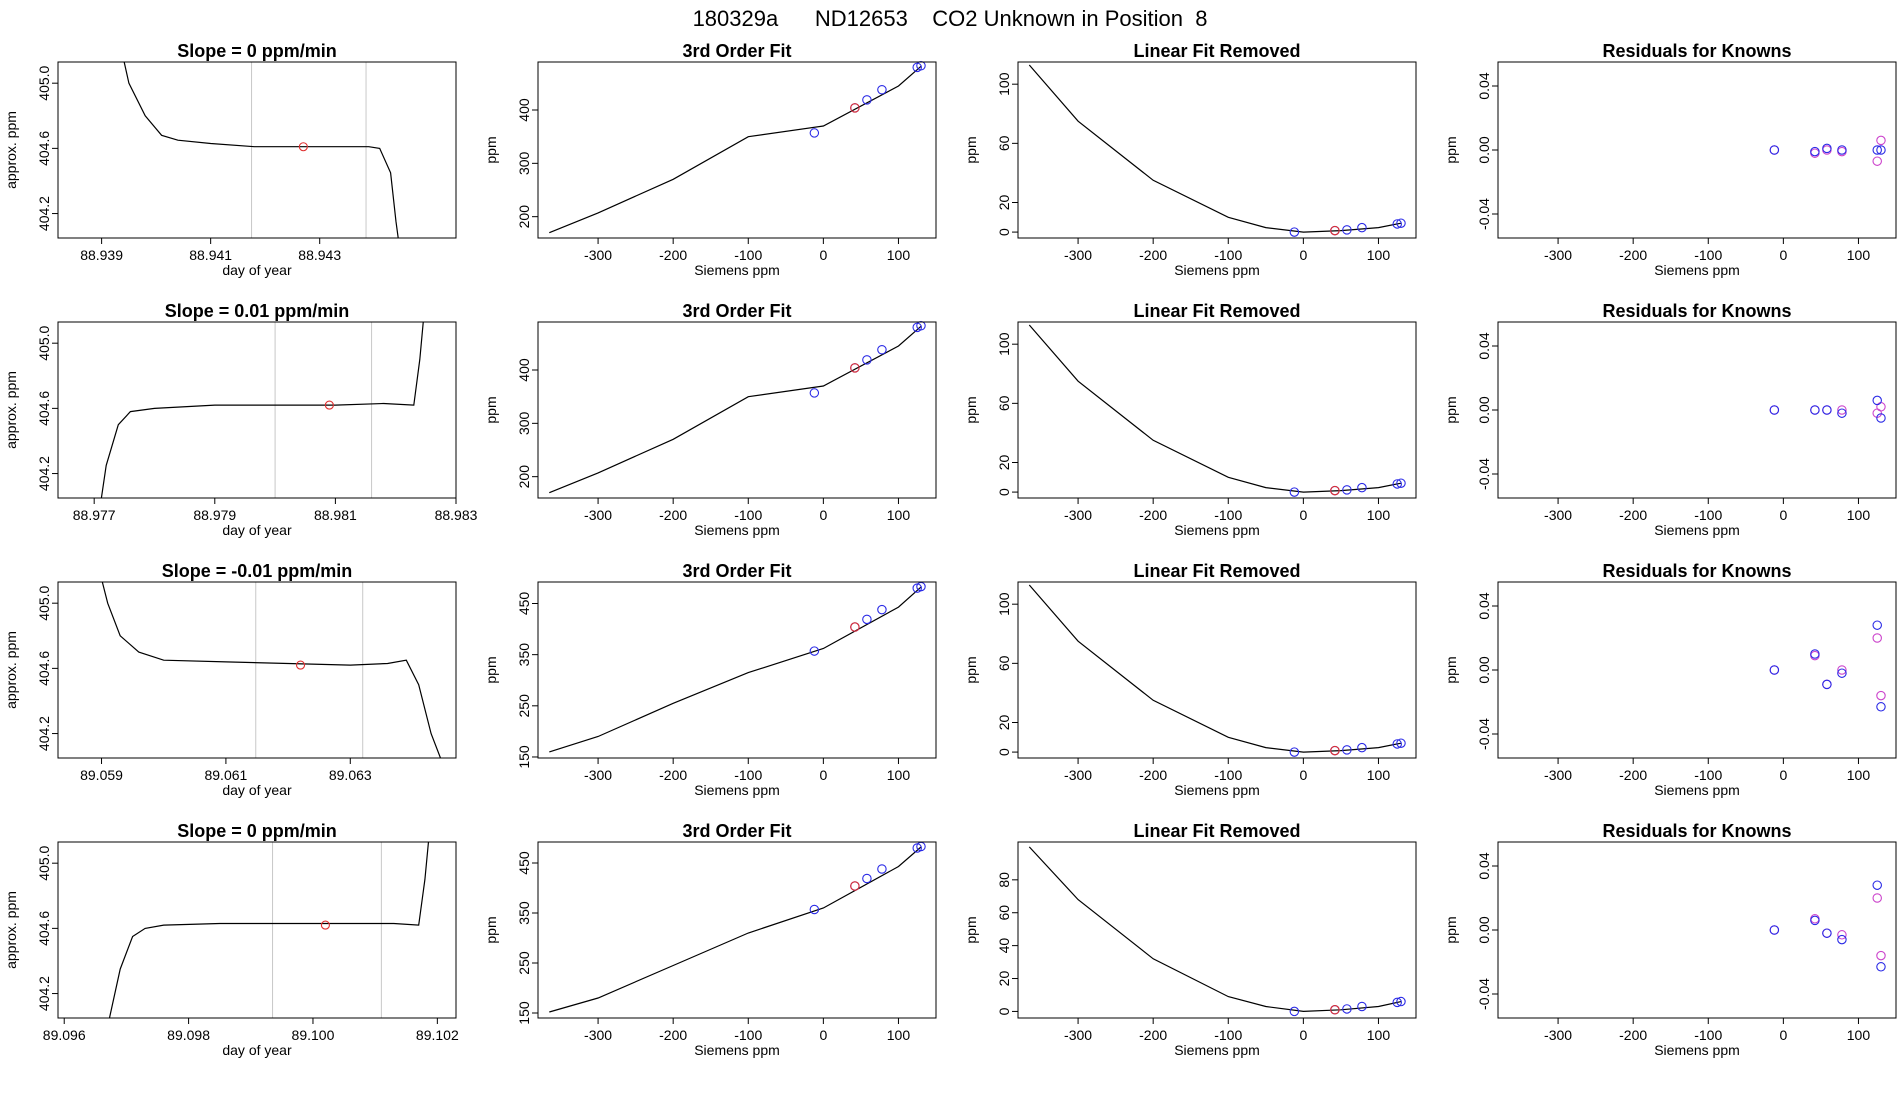 Image resolution: width=1900 pixels, height=1100 pixels. What do you see at coordinates (1216, 51) in the screenshot?
I see `panel-title: Linear Fit Removed` at bounding box center [1216, 51].